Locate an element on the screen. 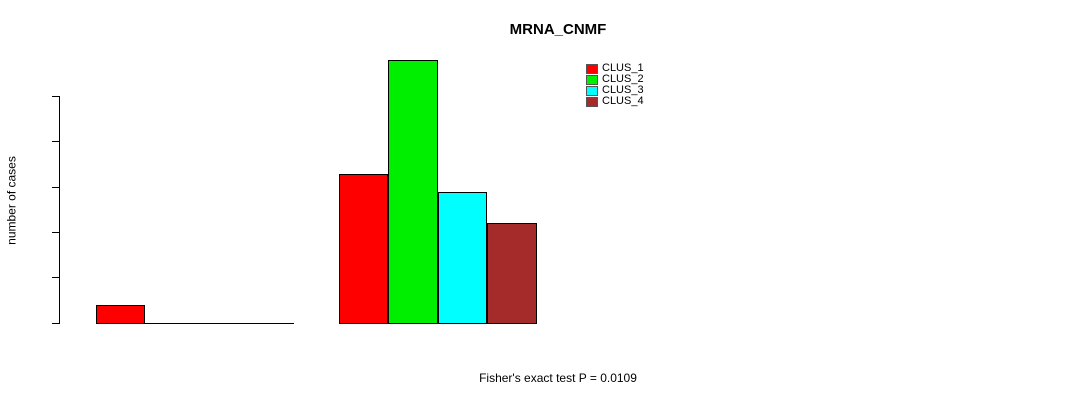 Image resolution: width=1090 pixels, height=400 pixels. legend-item: CLUS_2 is located at coordinates (615, 79).